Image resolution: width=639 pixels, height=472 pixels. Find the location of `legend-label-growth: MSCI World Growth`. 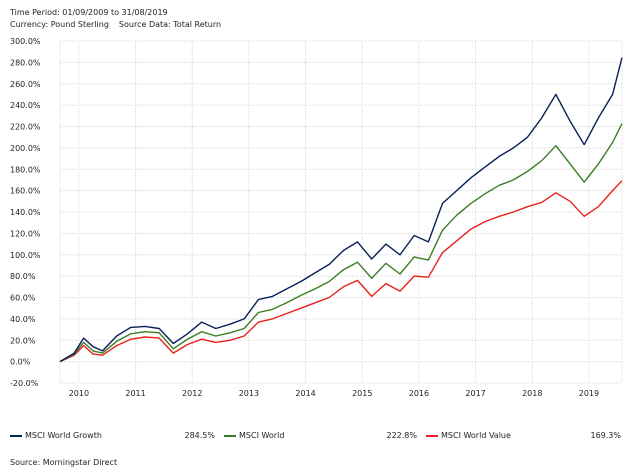

legend-label-growth: MSCI World Growth is located at coordinates (63, 435).